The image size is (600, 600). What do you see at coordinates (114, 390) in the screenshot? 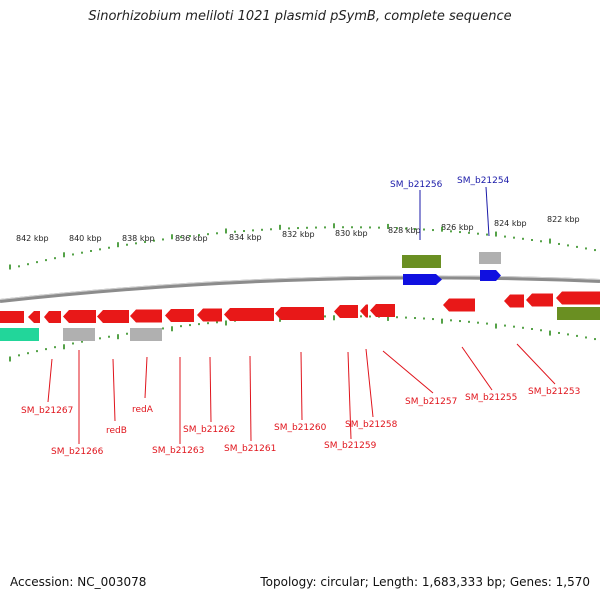
I see `leader-line-redb` at bounding box center [114, 390].